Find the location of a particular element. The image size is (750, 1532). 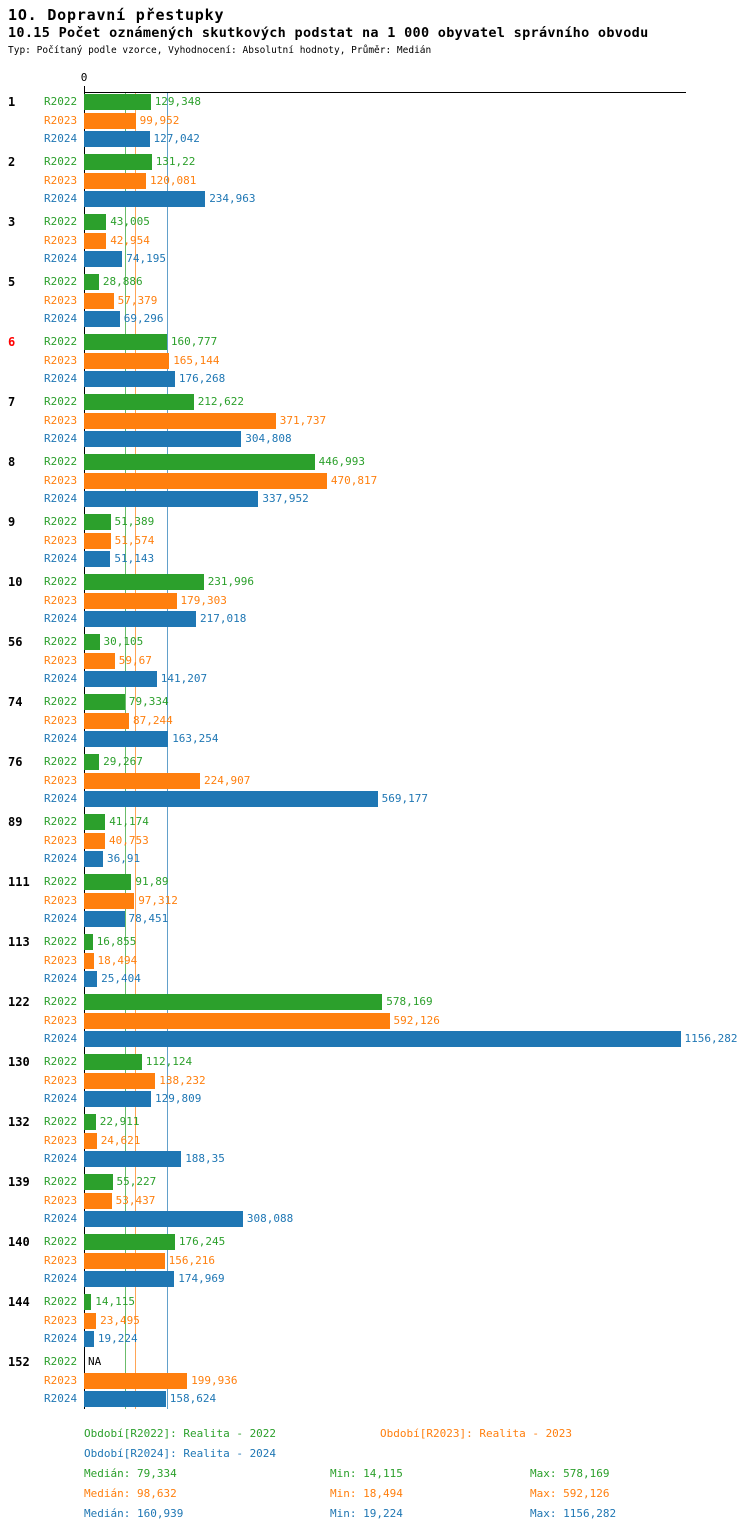

bar-row: R2023 592,126 is located at coordinates (375, 1021).